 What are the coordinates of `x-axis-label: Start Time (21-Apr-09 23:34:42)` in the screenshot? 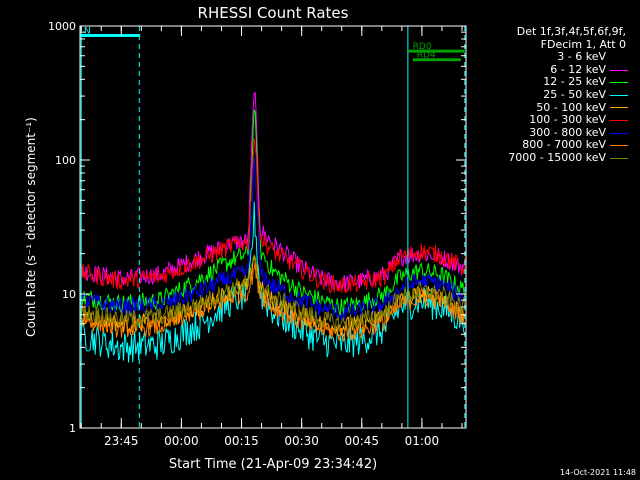 It's located at (273, 464).